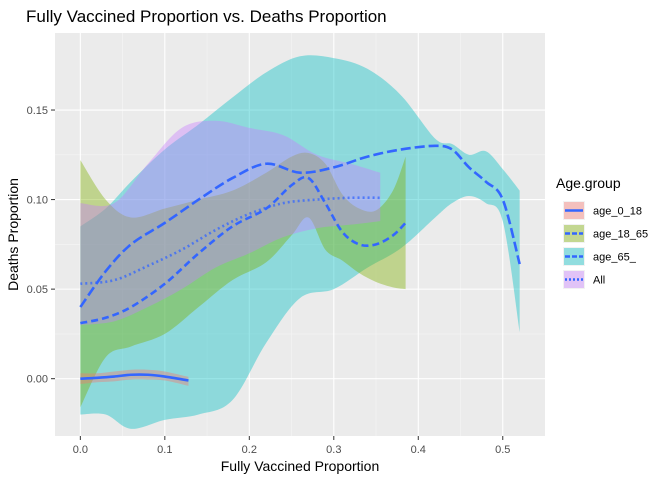 The image size is (672, 480). What do you see at coordinates (41, 245) in the screenshot?
I see `y-axis: 0.00 0.05 0.10 0.15` at bounding box center [41, 245].